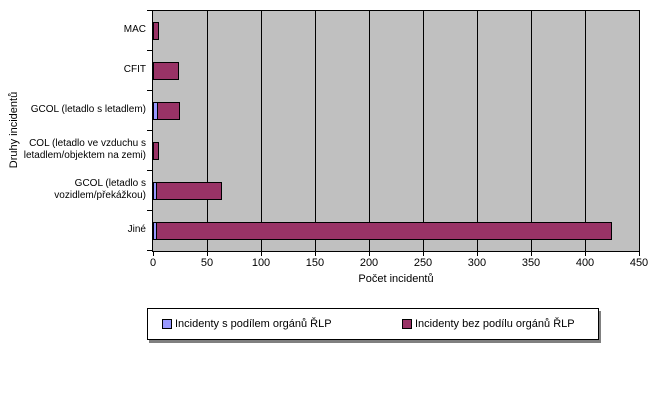 The height and width of the screenshot is (406, 650). Describe the element at coordinates (585, 263) in the screenshot. I see `x-tick-label: 400` at that location.